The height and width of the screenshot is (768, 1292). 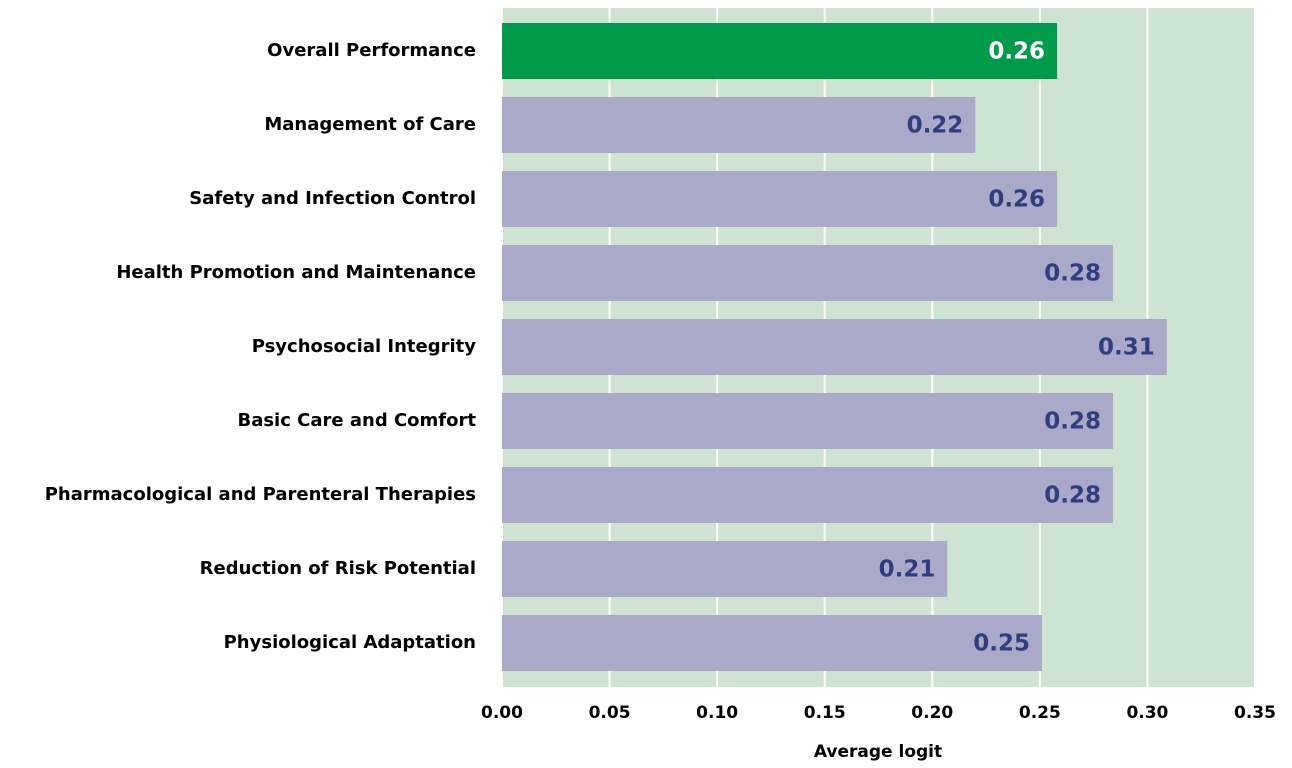 I want to click on x-tick-label: 0.20, so click(x=932, y=713).